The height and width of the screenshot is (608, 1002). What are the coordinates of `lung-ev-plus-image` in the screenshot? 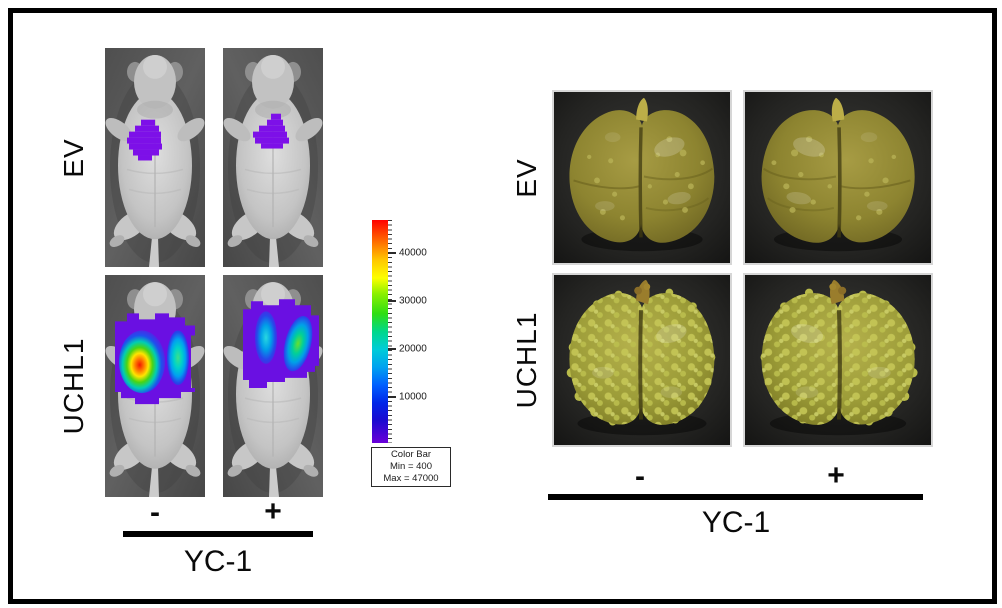 It's located at (838, 177).